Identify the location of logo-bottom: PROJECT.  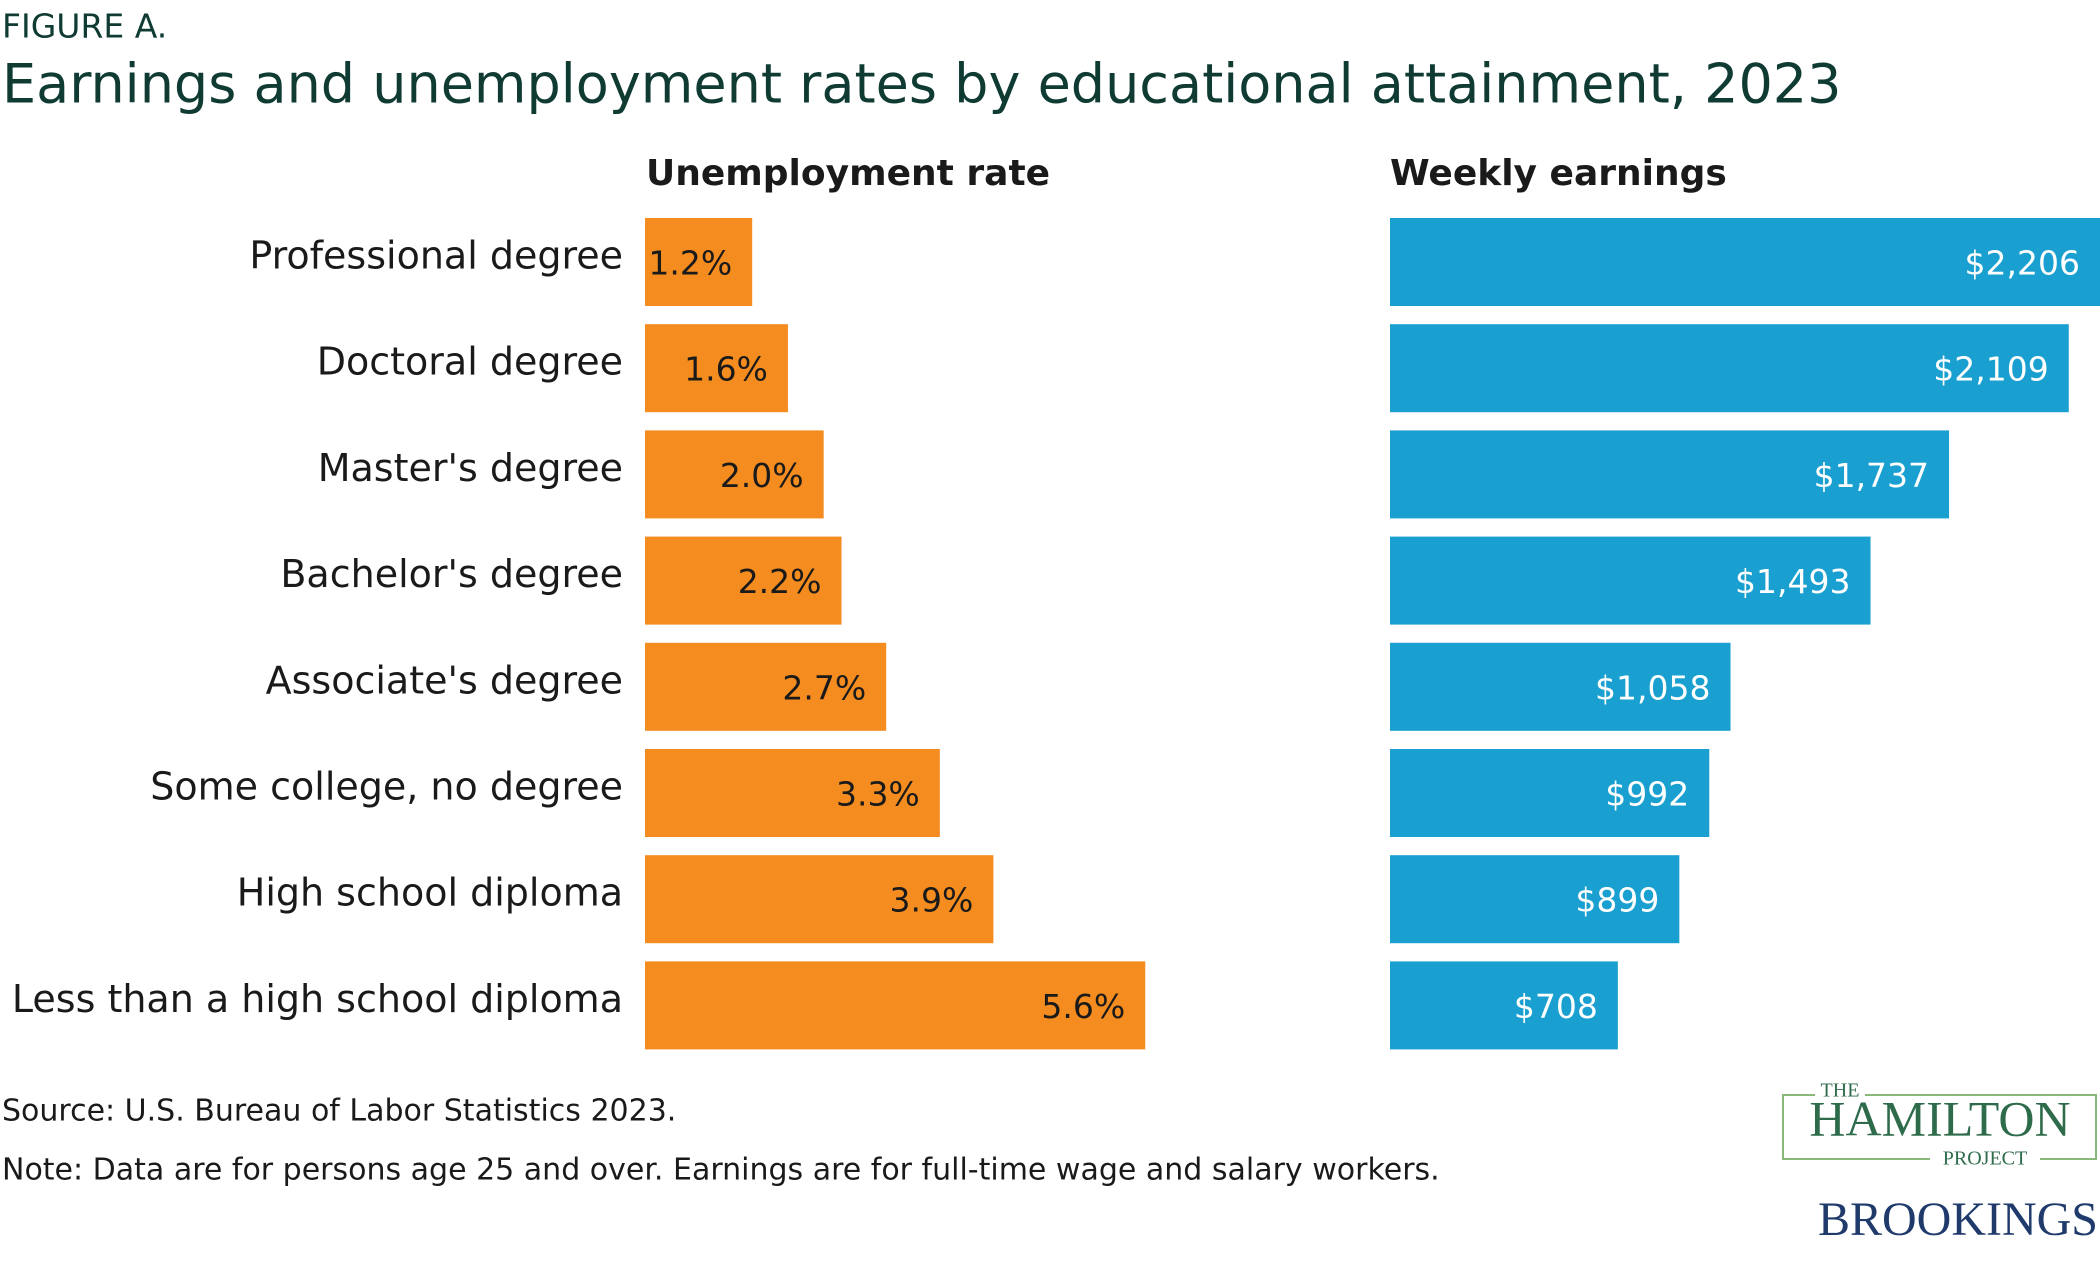
(1985, 1159).